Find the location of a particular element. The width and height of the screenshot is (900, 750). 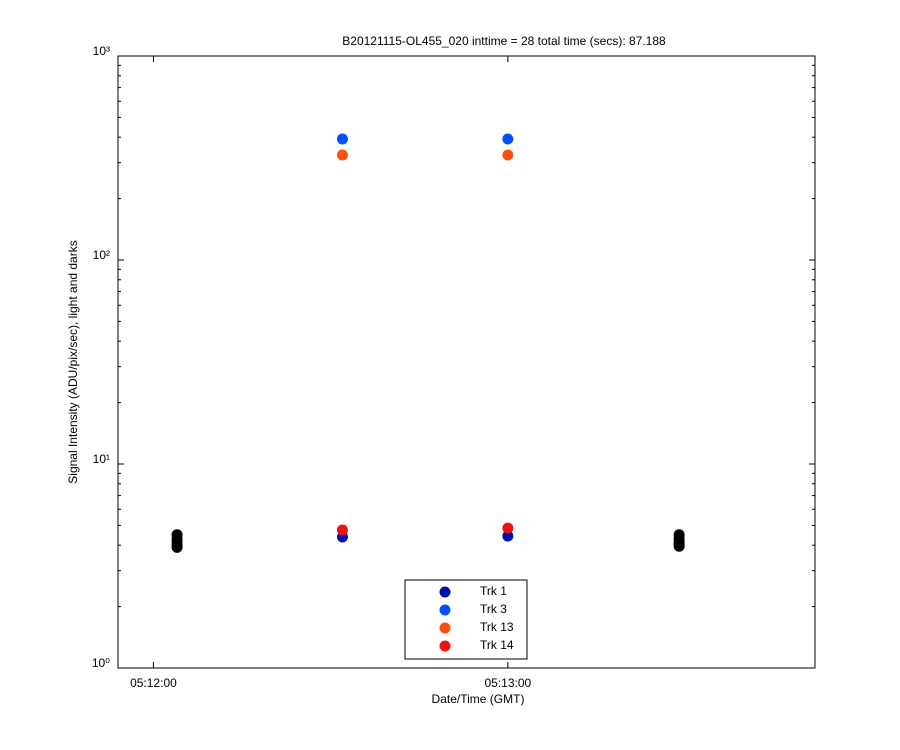

y-tick-label: 10⁰ is located at coordinates (101, 663).